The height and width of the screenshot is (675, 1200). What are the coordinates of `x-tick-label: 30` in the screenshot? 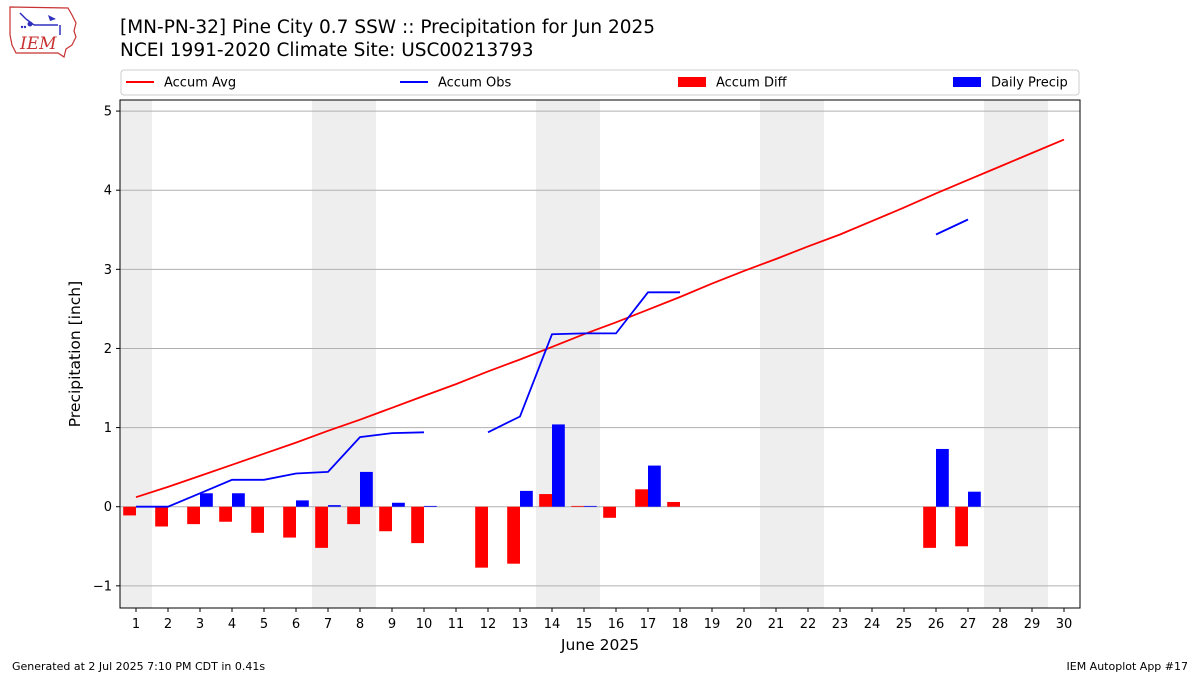 It's located at (1064, 624).